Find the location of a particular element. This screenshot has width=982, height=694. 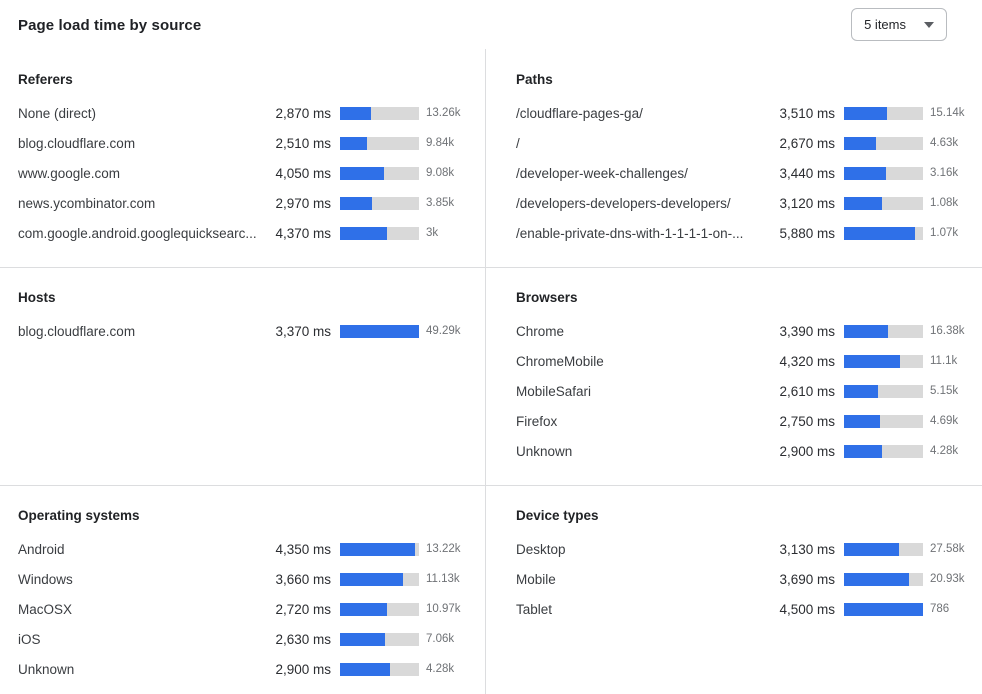

metric-row: Mobile 3,690 ms 20.93k is located at coordinates (745, 579).